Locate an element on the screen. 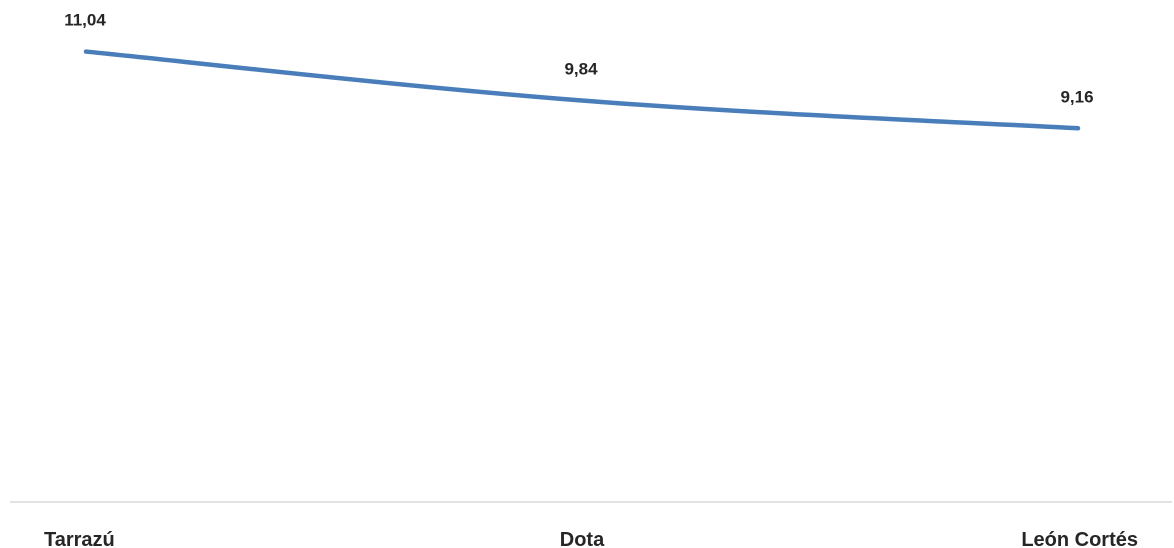  data-label-1: 9,84 is located at coordinates (581, 69).